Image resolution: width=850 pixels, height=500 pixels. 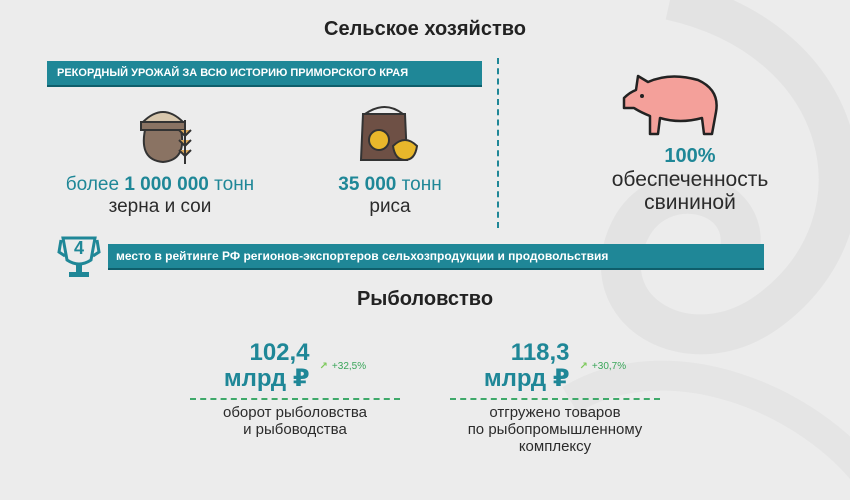 What do you see at coordinates (670, 105) in the screenshot?
I see `pig-icon` at bounding box center [670, 105].